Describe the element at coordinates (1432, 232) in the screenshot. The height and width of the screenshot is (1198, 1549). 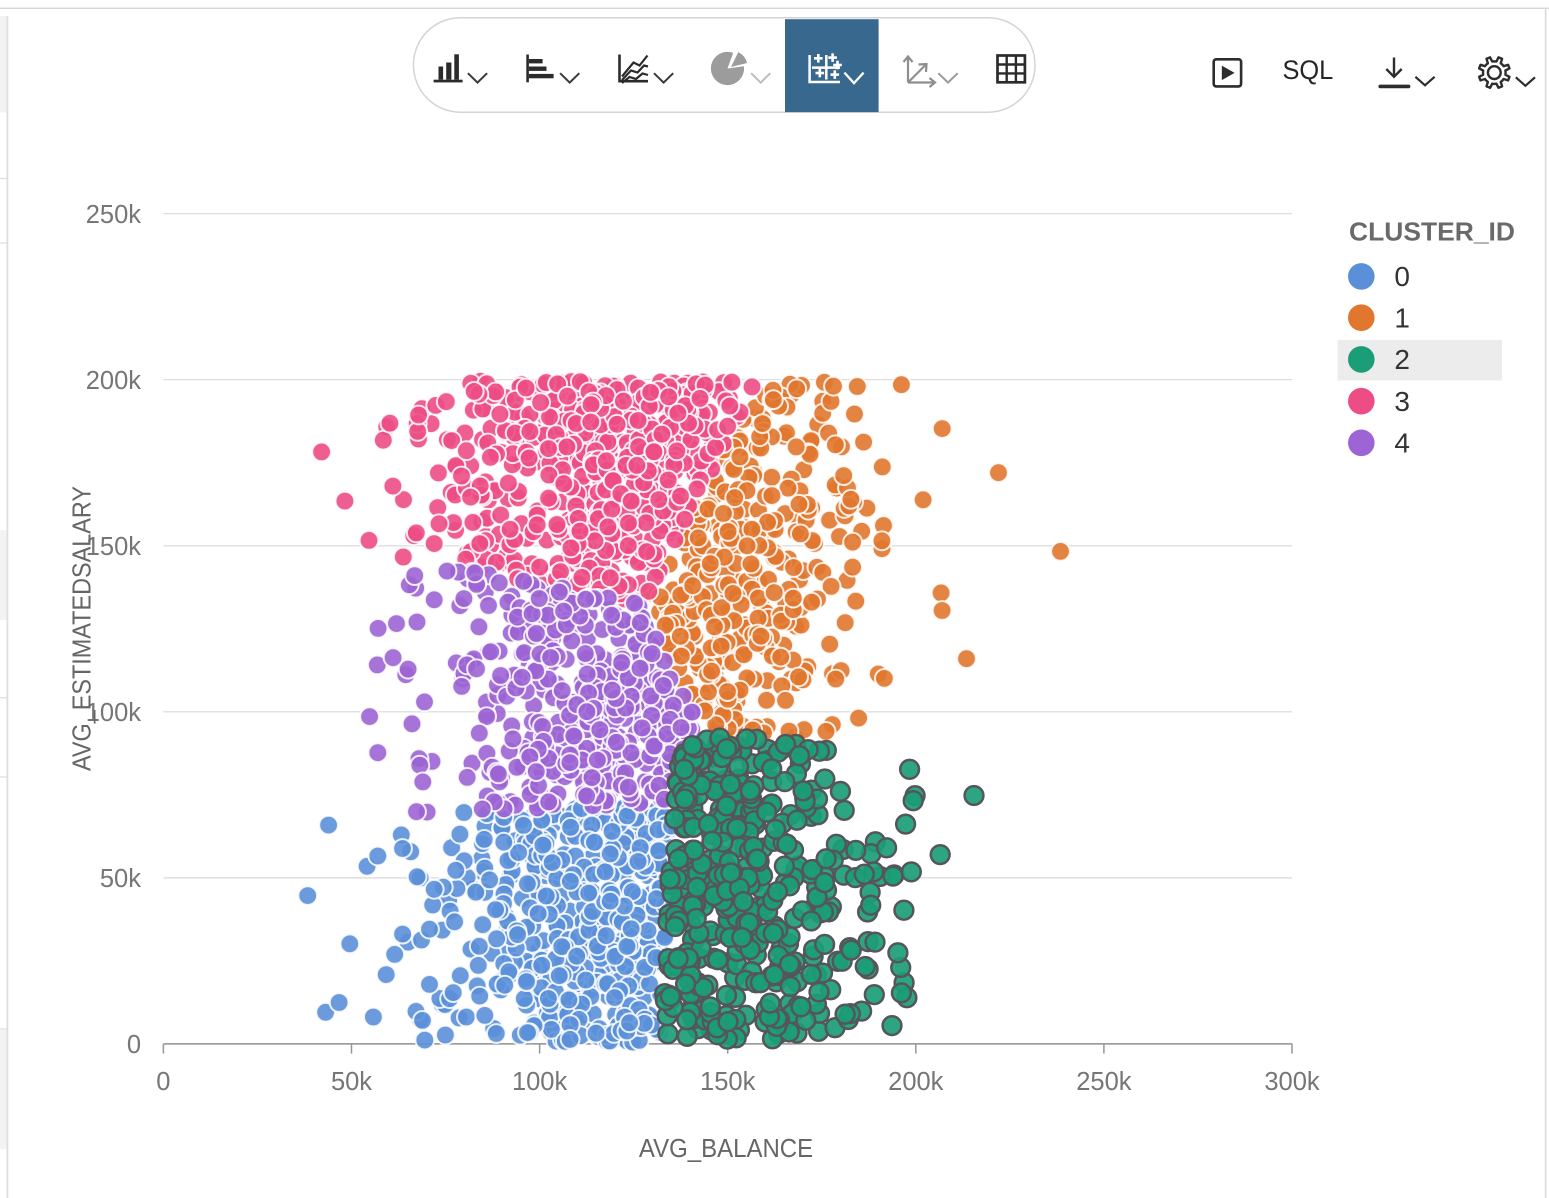
I see `svg-text: CLUSTER_ID` at that location.